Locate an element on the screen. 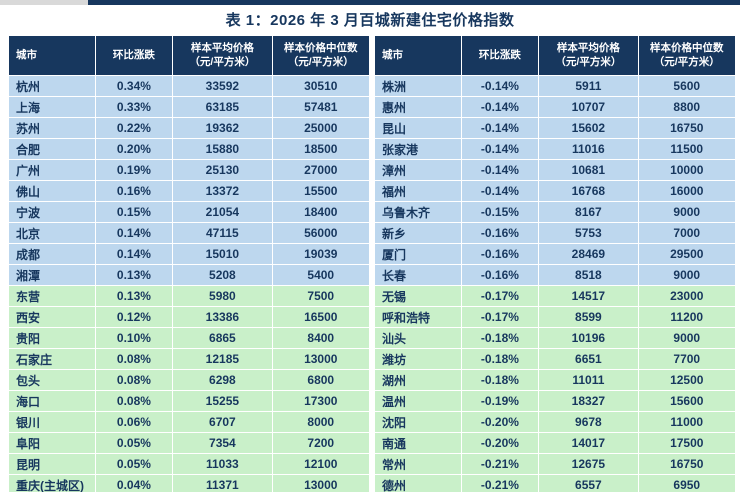 This screenshot has width=740, height=492. top-navy-bar is located at coordinates (414, 2).